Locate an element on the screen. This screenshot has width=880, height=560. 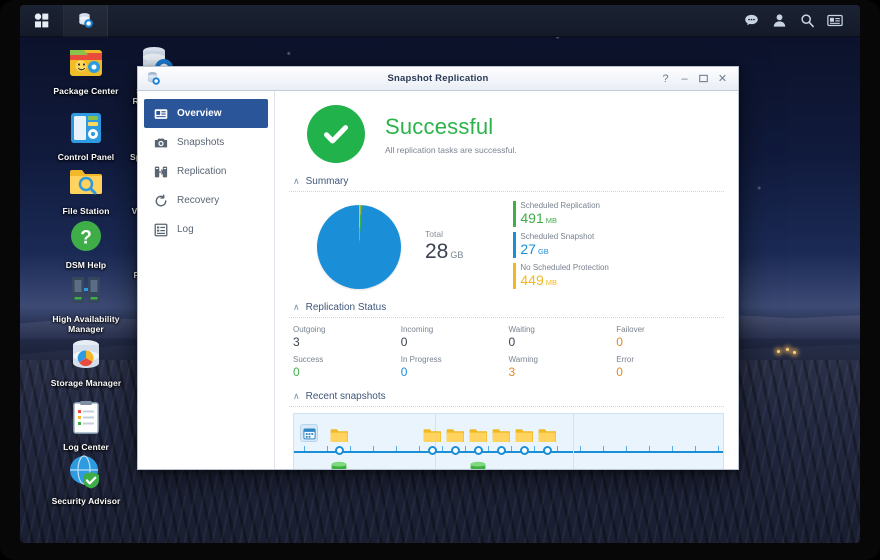
legend-item-scheduled-replication: Scheduled Replication 491 MB is located at coordinates (561, 214).